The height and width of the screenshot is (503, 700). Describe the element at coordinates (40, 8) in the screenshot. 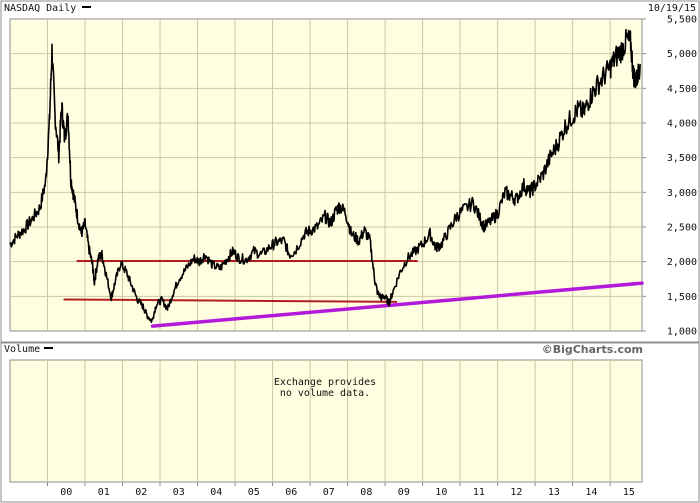

I see `chart-title: NASDAQ Daily` at that location.